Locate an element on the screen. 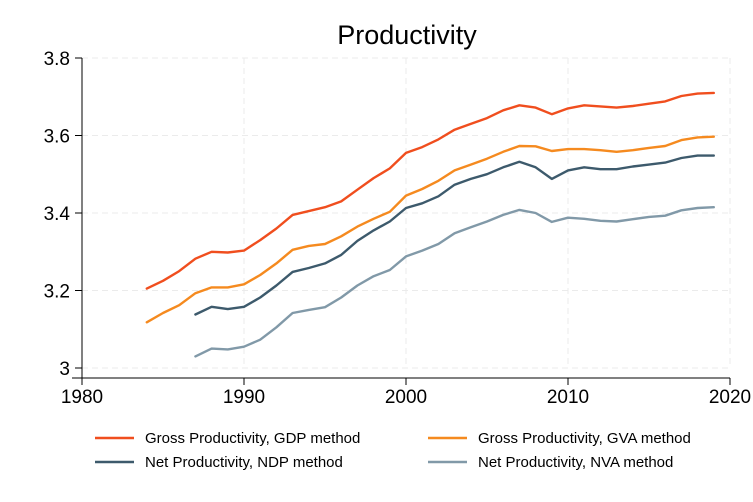 The width and height of the screenshot is (753, 502). legend-item: Gross Productivity, GDP method is located at coordinates (227, 438).